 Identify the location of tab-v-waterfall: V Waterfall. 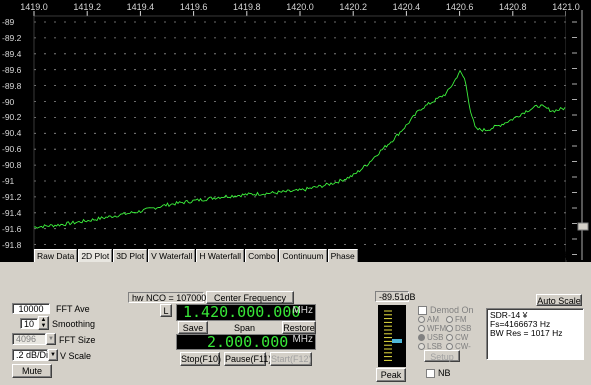
(172, 255).